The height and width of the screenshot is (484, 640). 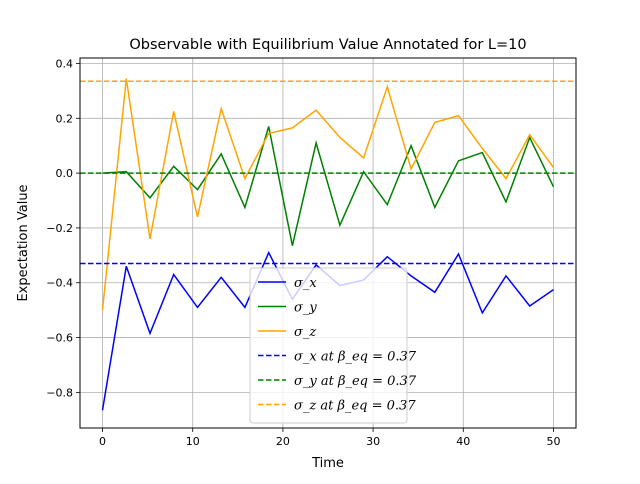 I want to click on y-tick-label: −0.6, so click(x=59, y=338).